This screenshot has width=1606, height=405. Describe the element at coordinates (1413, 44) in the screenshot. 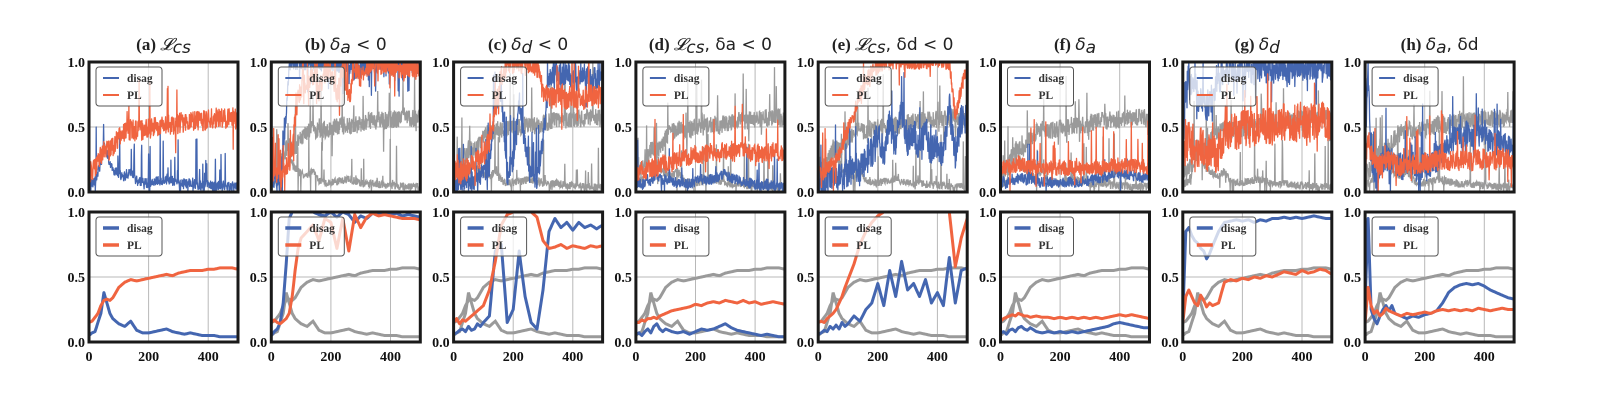

I see `panel-label: (h)` at that location.